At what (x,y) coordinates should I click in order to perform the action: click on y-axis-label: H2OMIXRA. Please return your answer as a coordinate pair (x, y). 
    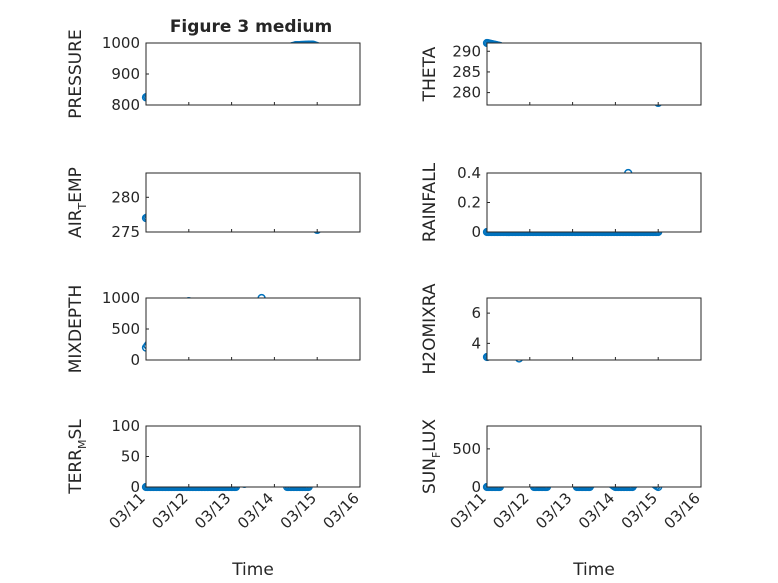
    Looking at the image, I should click on (430, 328).